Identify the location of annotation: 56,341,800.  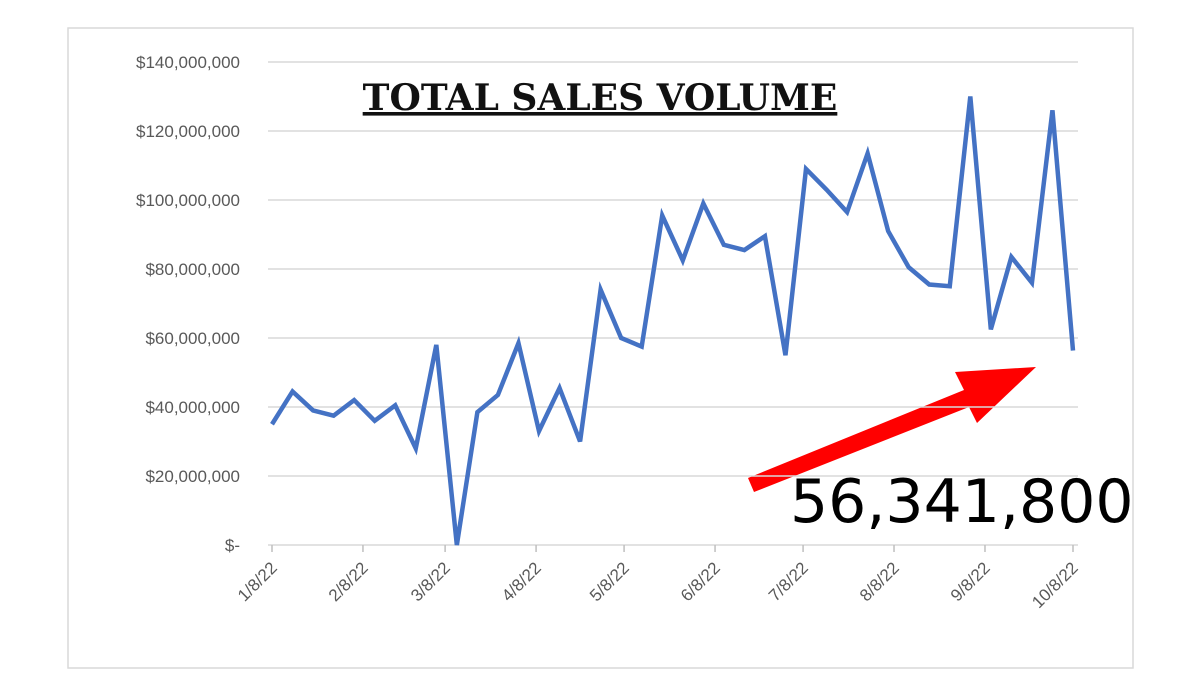
(962, 502).